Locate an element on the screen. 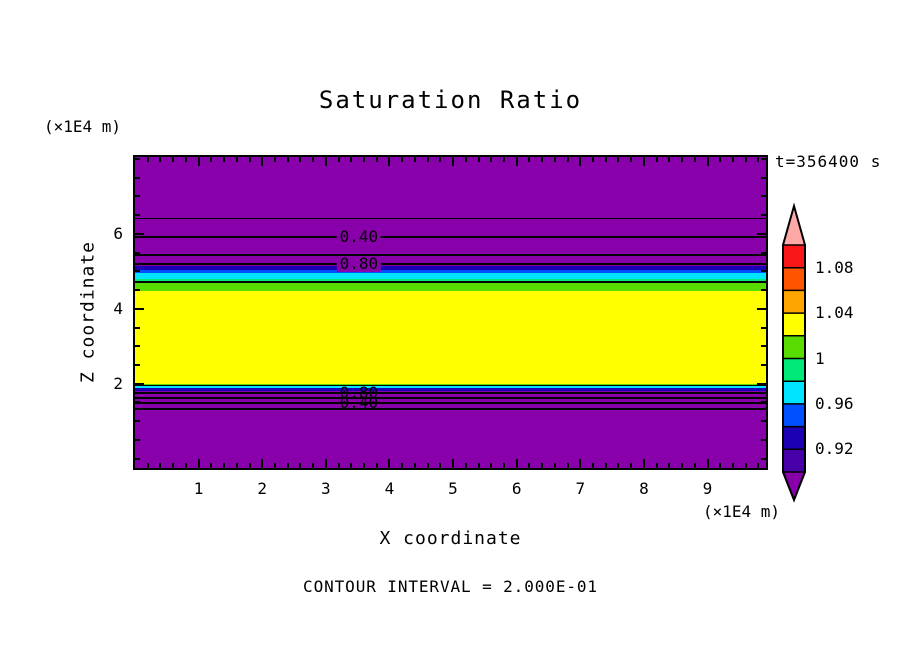 The width and height of the screenshot is (904, 654). x-tick-label: 8 is located at coordinates (644, 488).